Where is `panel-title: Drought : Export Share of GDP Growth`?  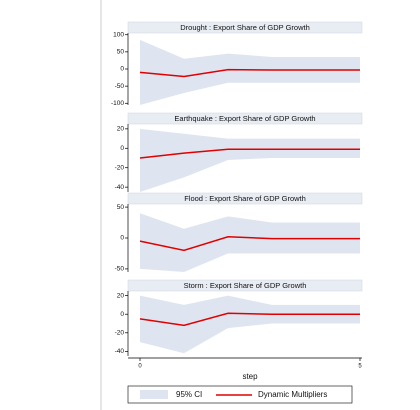
panel-title: Drought : Export Share of GDP Growth is located at coordinates (245, 27).